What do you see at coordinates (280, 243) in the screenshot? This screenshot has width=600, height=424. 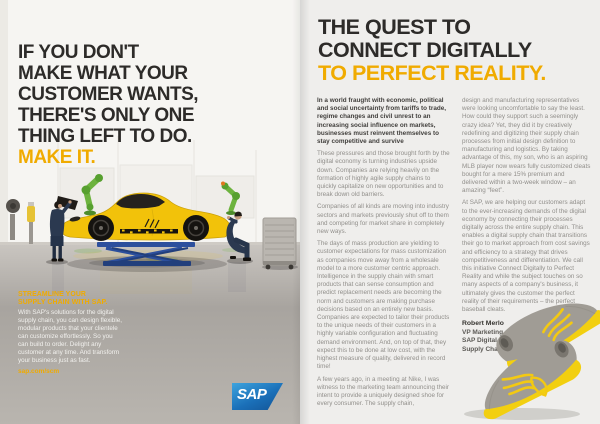 I see `tool-cart` at bounding box center [280, 243].